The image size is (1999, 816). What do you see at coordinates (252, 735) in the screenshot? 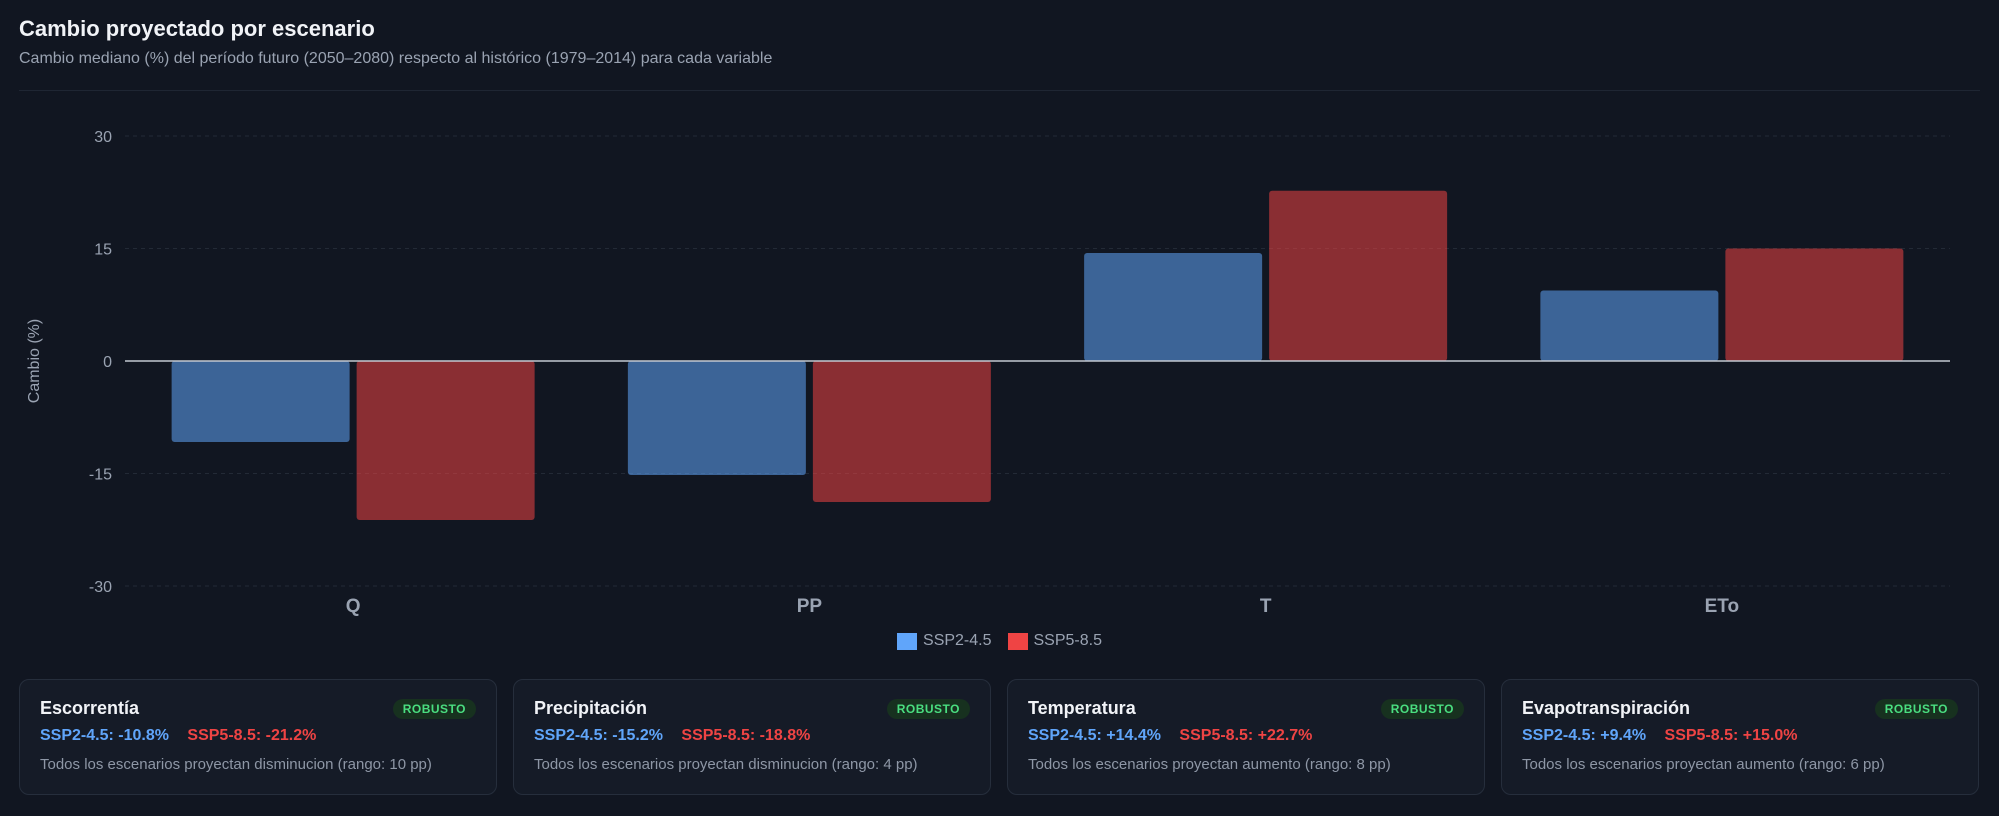
I see `ssp585-value: SSP5-8.5: -21.2%` at bounding box center [252, 735].